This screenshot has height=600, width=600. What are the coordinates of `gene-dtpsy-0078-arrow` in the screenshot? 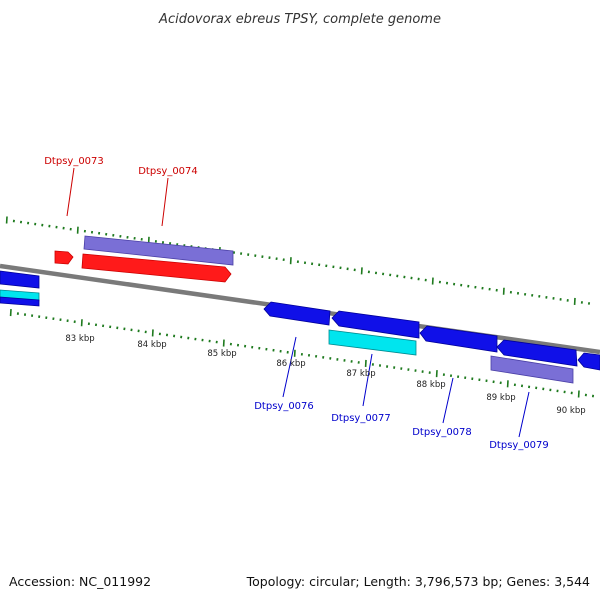 It's located at (458, 339).